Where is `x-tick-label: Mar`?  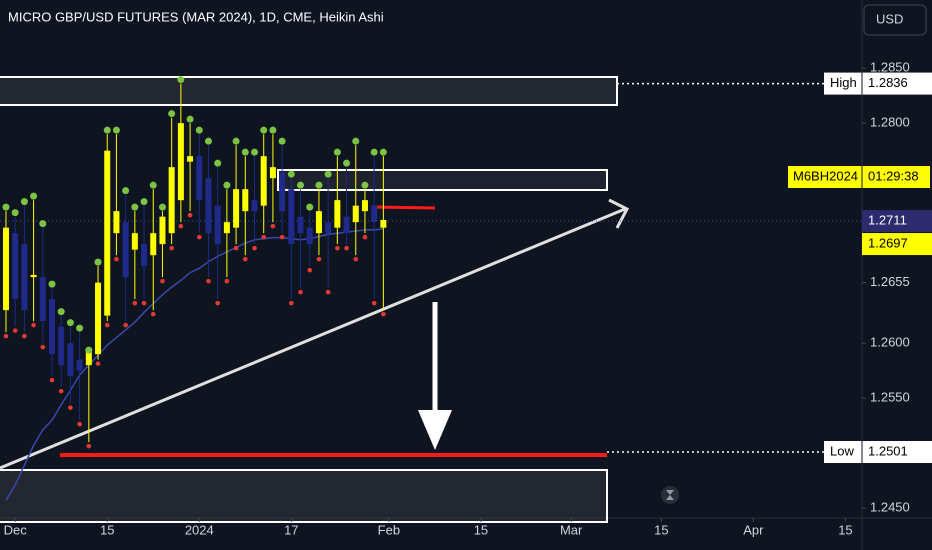
x-tick-label: Mar is located at coordinates (571, 529).